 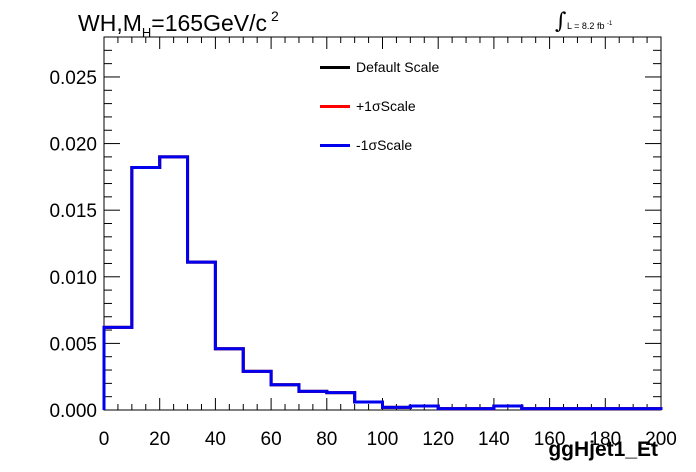 I want to click on legend-label-plus-sigma: +1σScale, so click(x=386, y=106).